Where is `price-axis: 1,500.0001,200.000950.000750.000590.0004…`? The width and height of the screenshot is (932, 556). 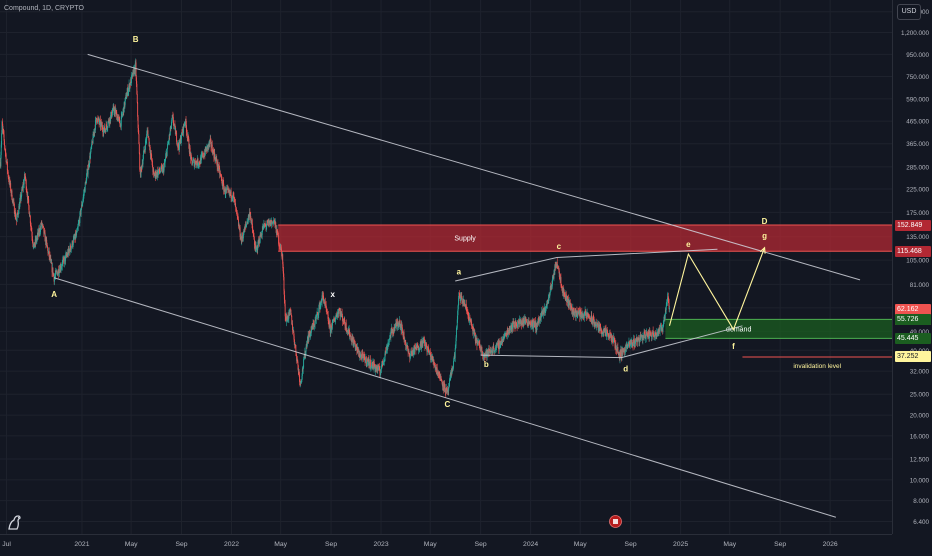
price-axis: 1,500.0001,200.000950.000750.000590.0004… is located at coordinates (912, 267).